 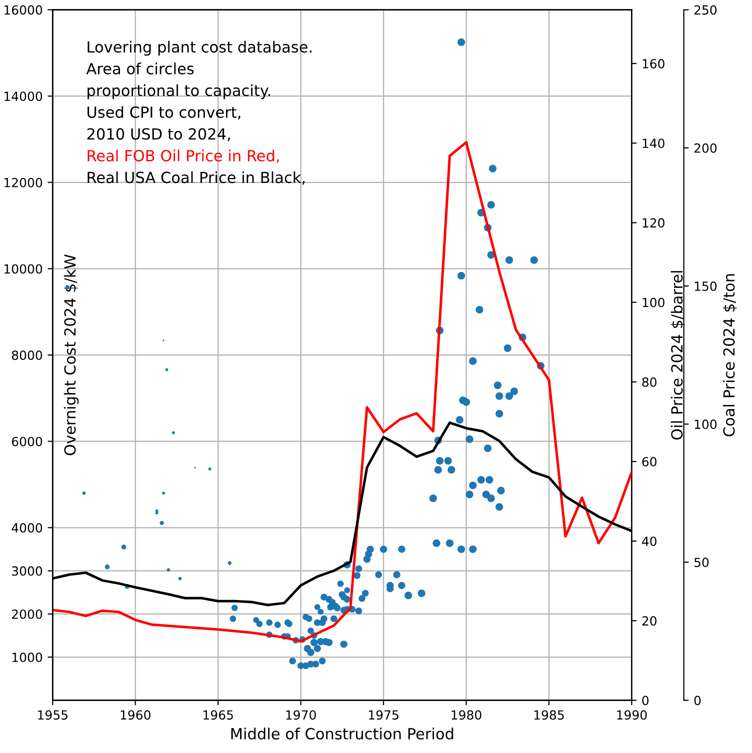 I want to click on x-tick-label: 1990, so click(x=632, y=715).